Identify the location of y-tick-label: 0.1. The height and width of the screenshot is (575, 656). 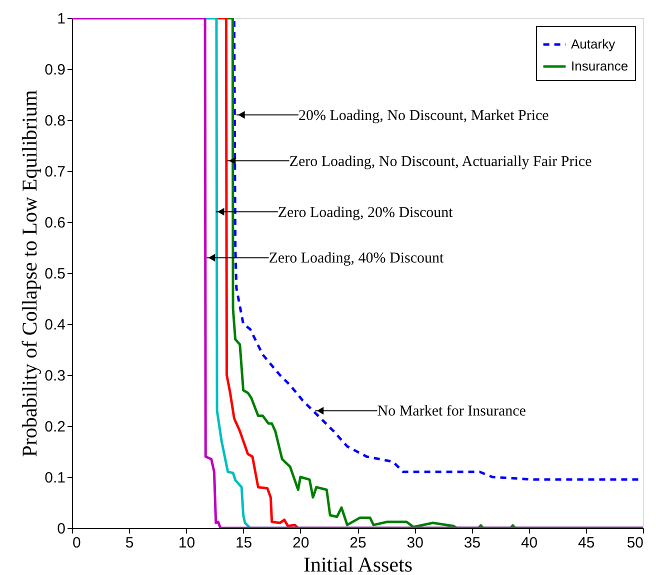
(55, 478).